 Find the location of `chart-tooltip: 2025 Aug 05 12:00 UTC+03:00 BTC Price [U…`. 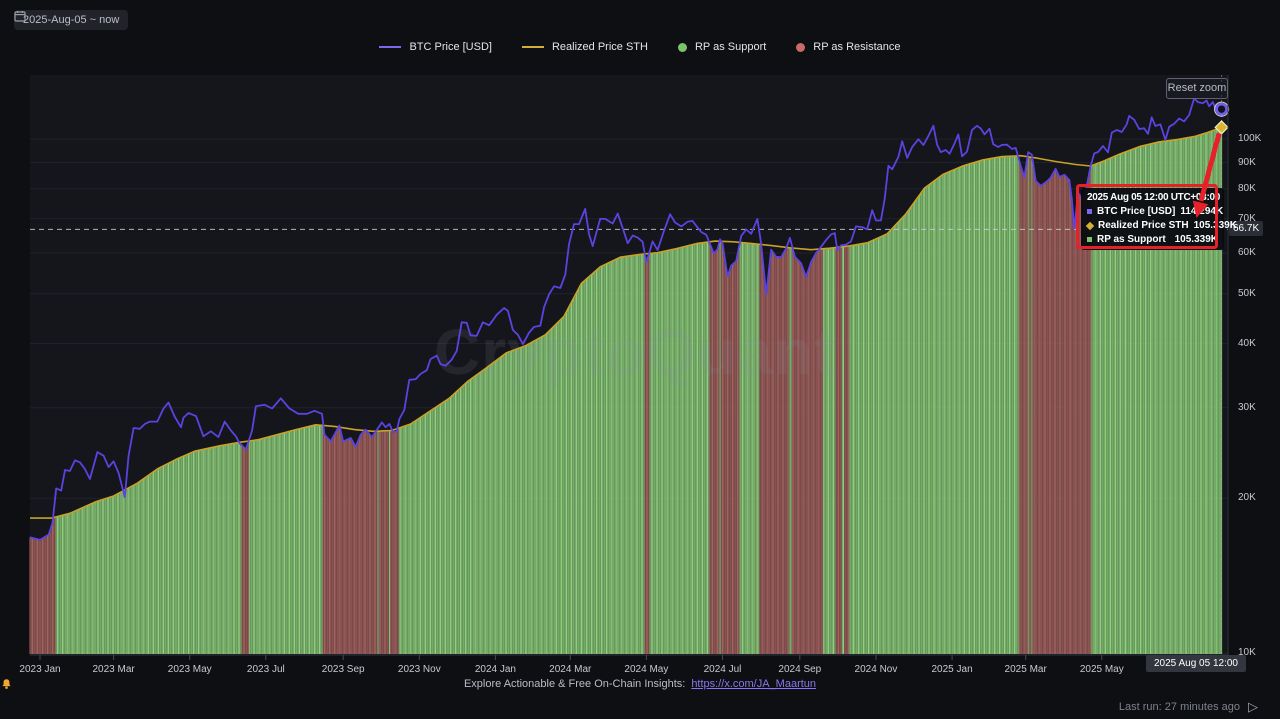

chart-tooltip: 2025 Aug 05 12:00 UTC+03:00 BTC Price [U… is located at coordinates (1159, 219).